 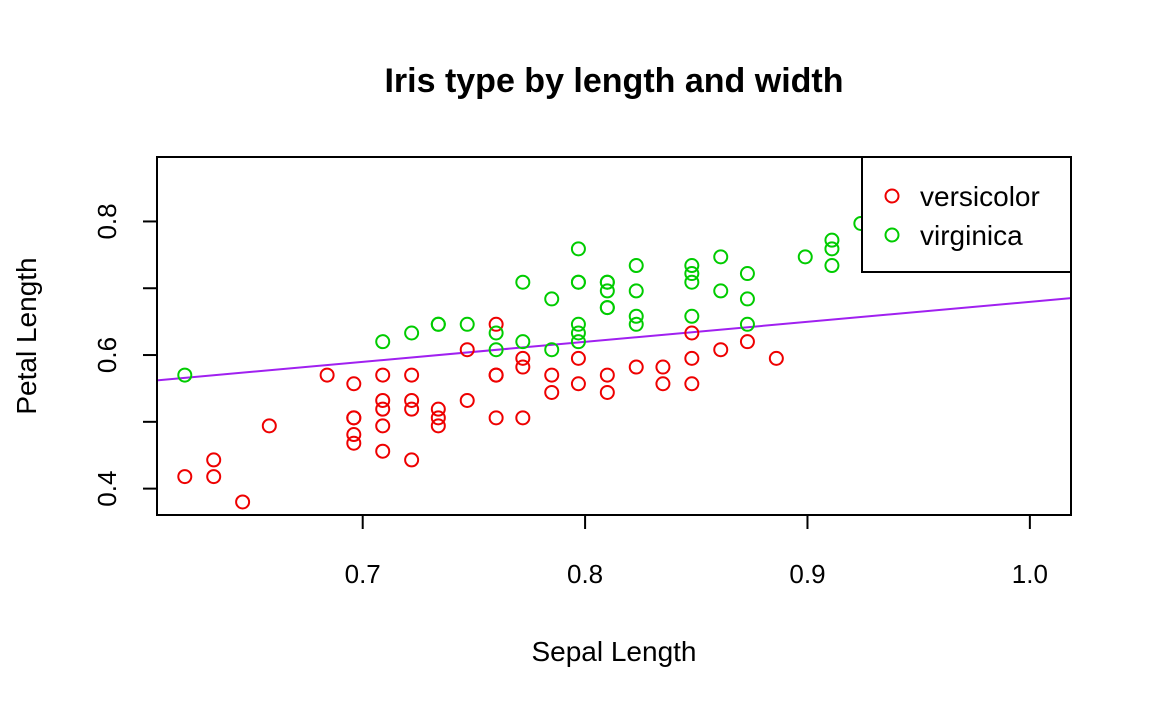 I want to click on y-axis-label: Petal Length, so click(x=26, y=335).